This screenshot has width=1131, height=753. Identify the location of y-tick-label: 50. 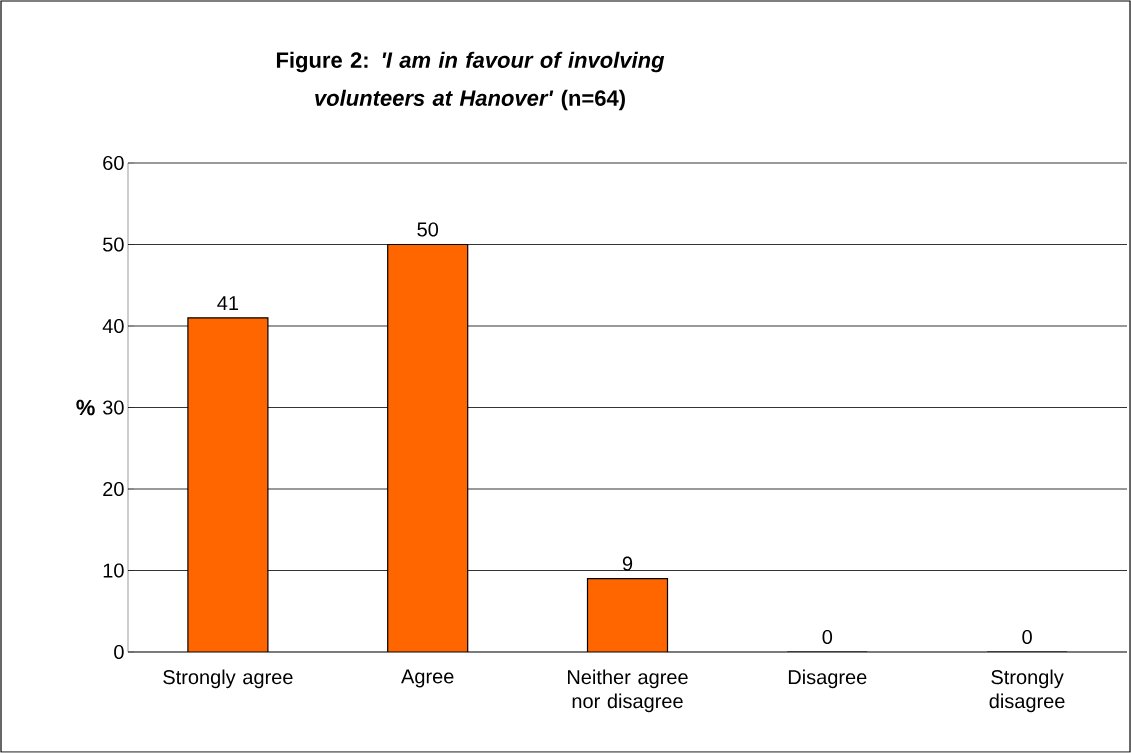
(113, 244).